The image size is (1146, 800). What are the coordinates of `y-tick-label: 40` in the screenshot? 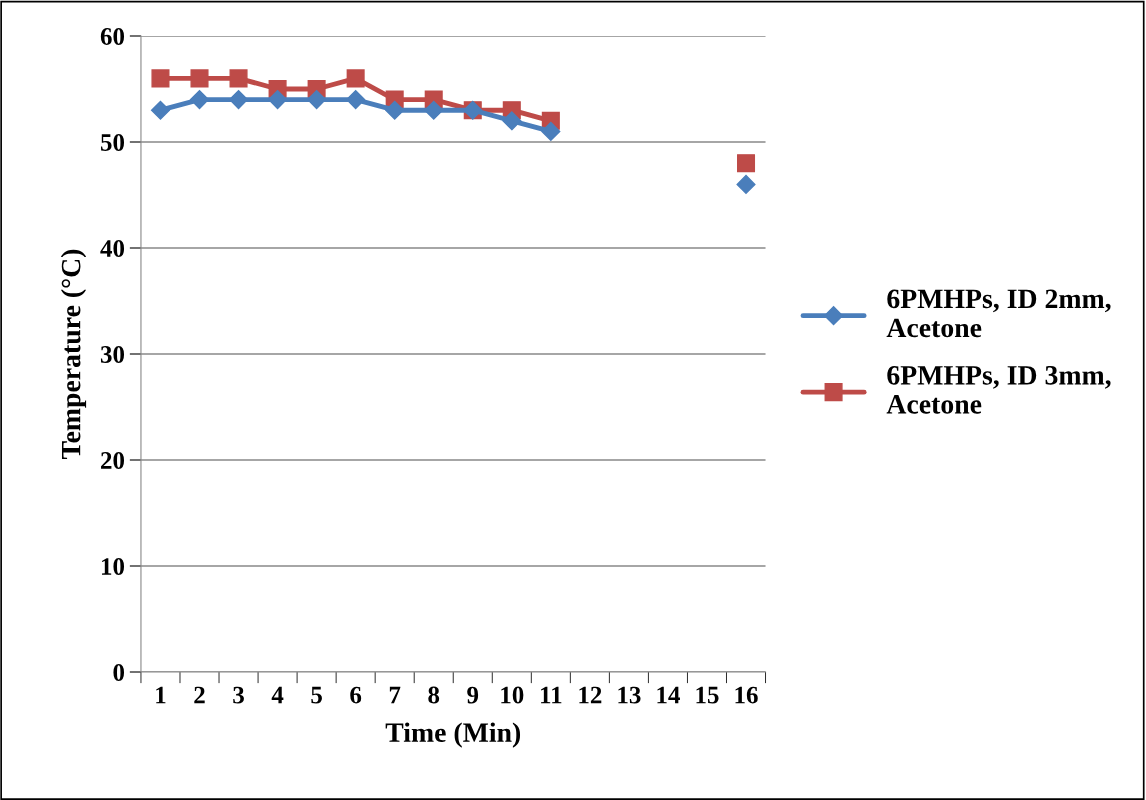 It's located at (112, 248).